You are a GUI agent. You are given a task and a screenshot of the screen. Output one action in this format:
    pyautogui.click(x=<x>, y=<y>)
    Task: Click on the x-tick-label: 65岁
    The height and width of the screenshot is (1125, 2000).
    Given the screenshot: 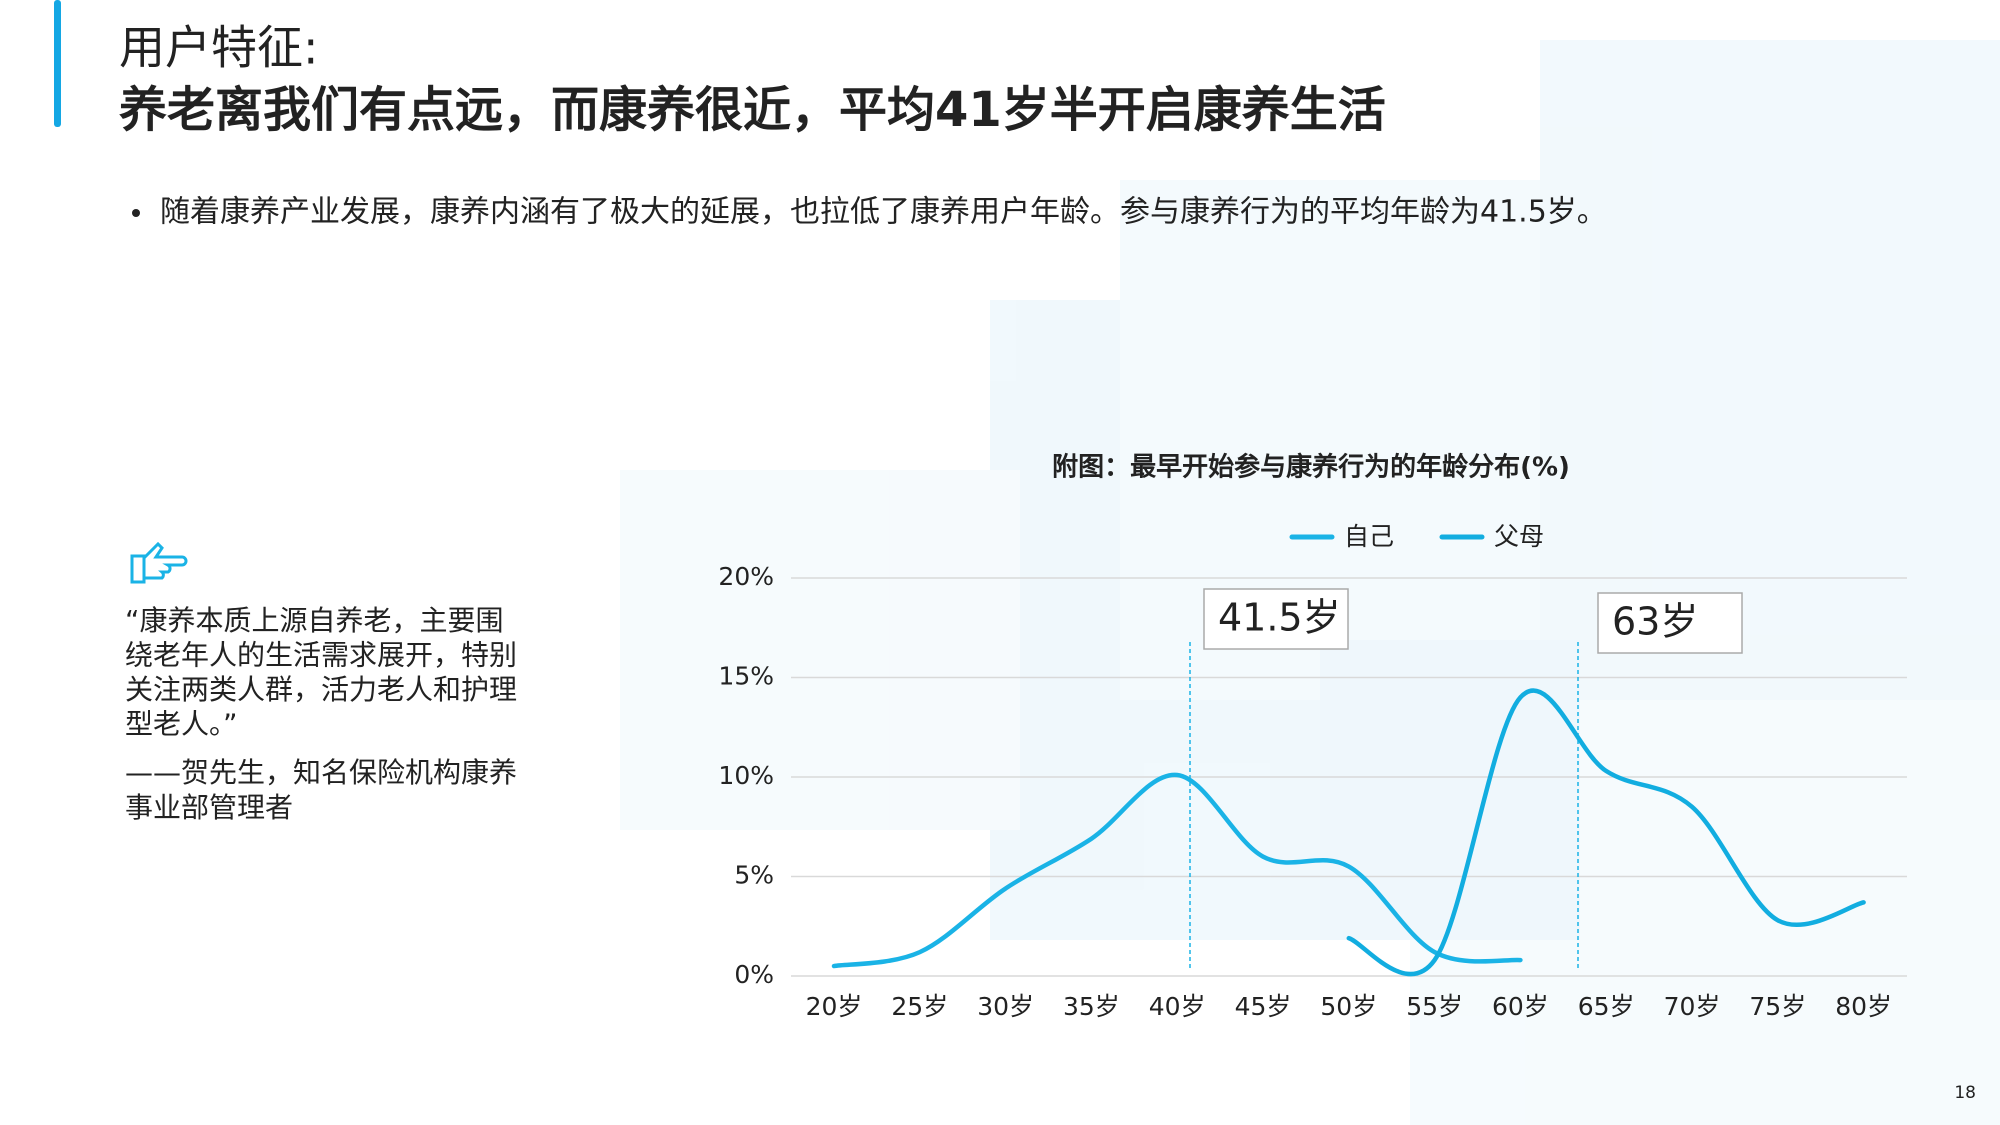 What is the action you would take?
    pyautogui.click(x=1606, y=1006)
    